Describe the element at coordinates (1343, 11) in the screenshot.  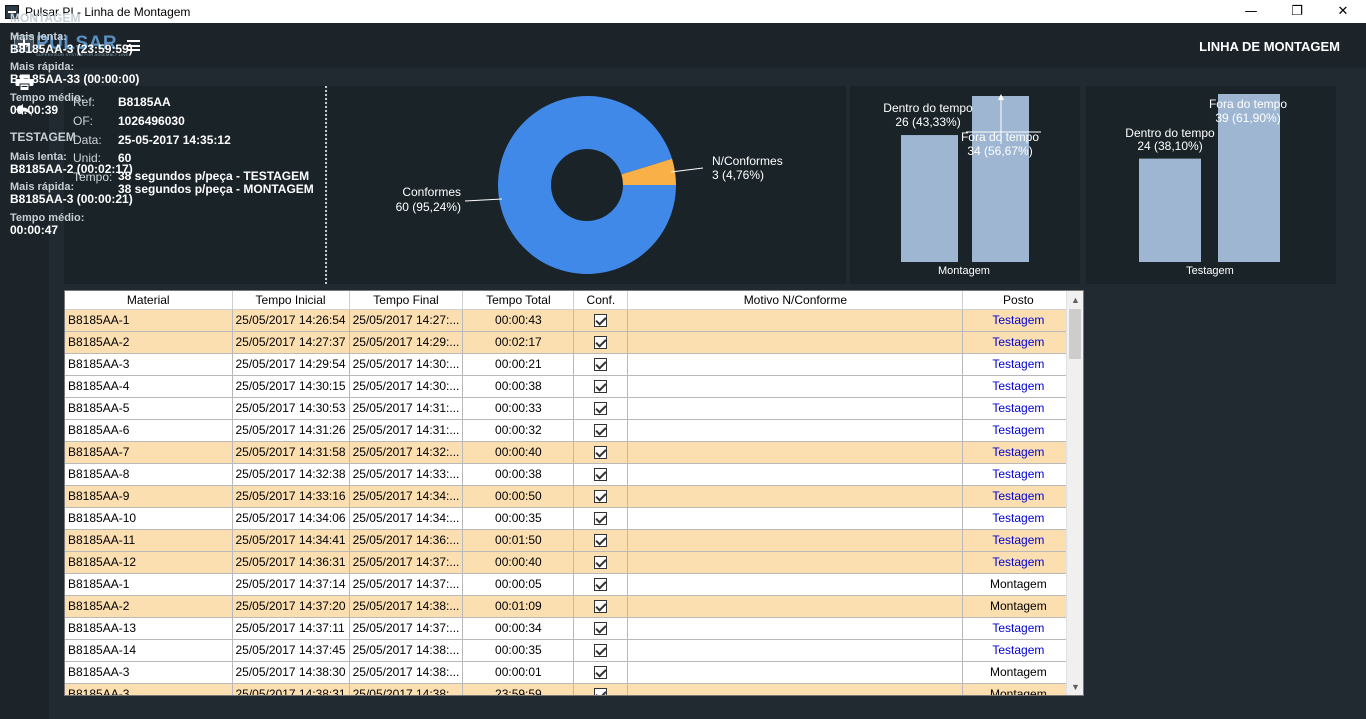
I see `close-button: ✕` at that location.